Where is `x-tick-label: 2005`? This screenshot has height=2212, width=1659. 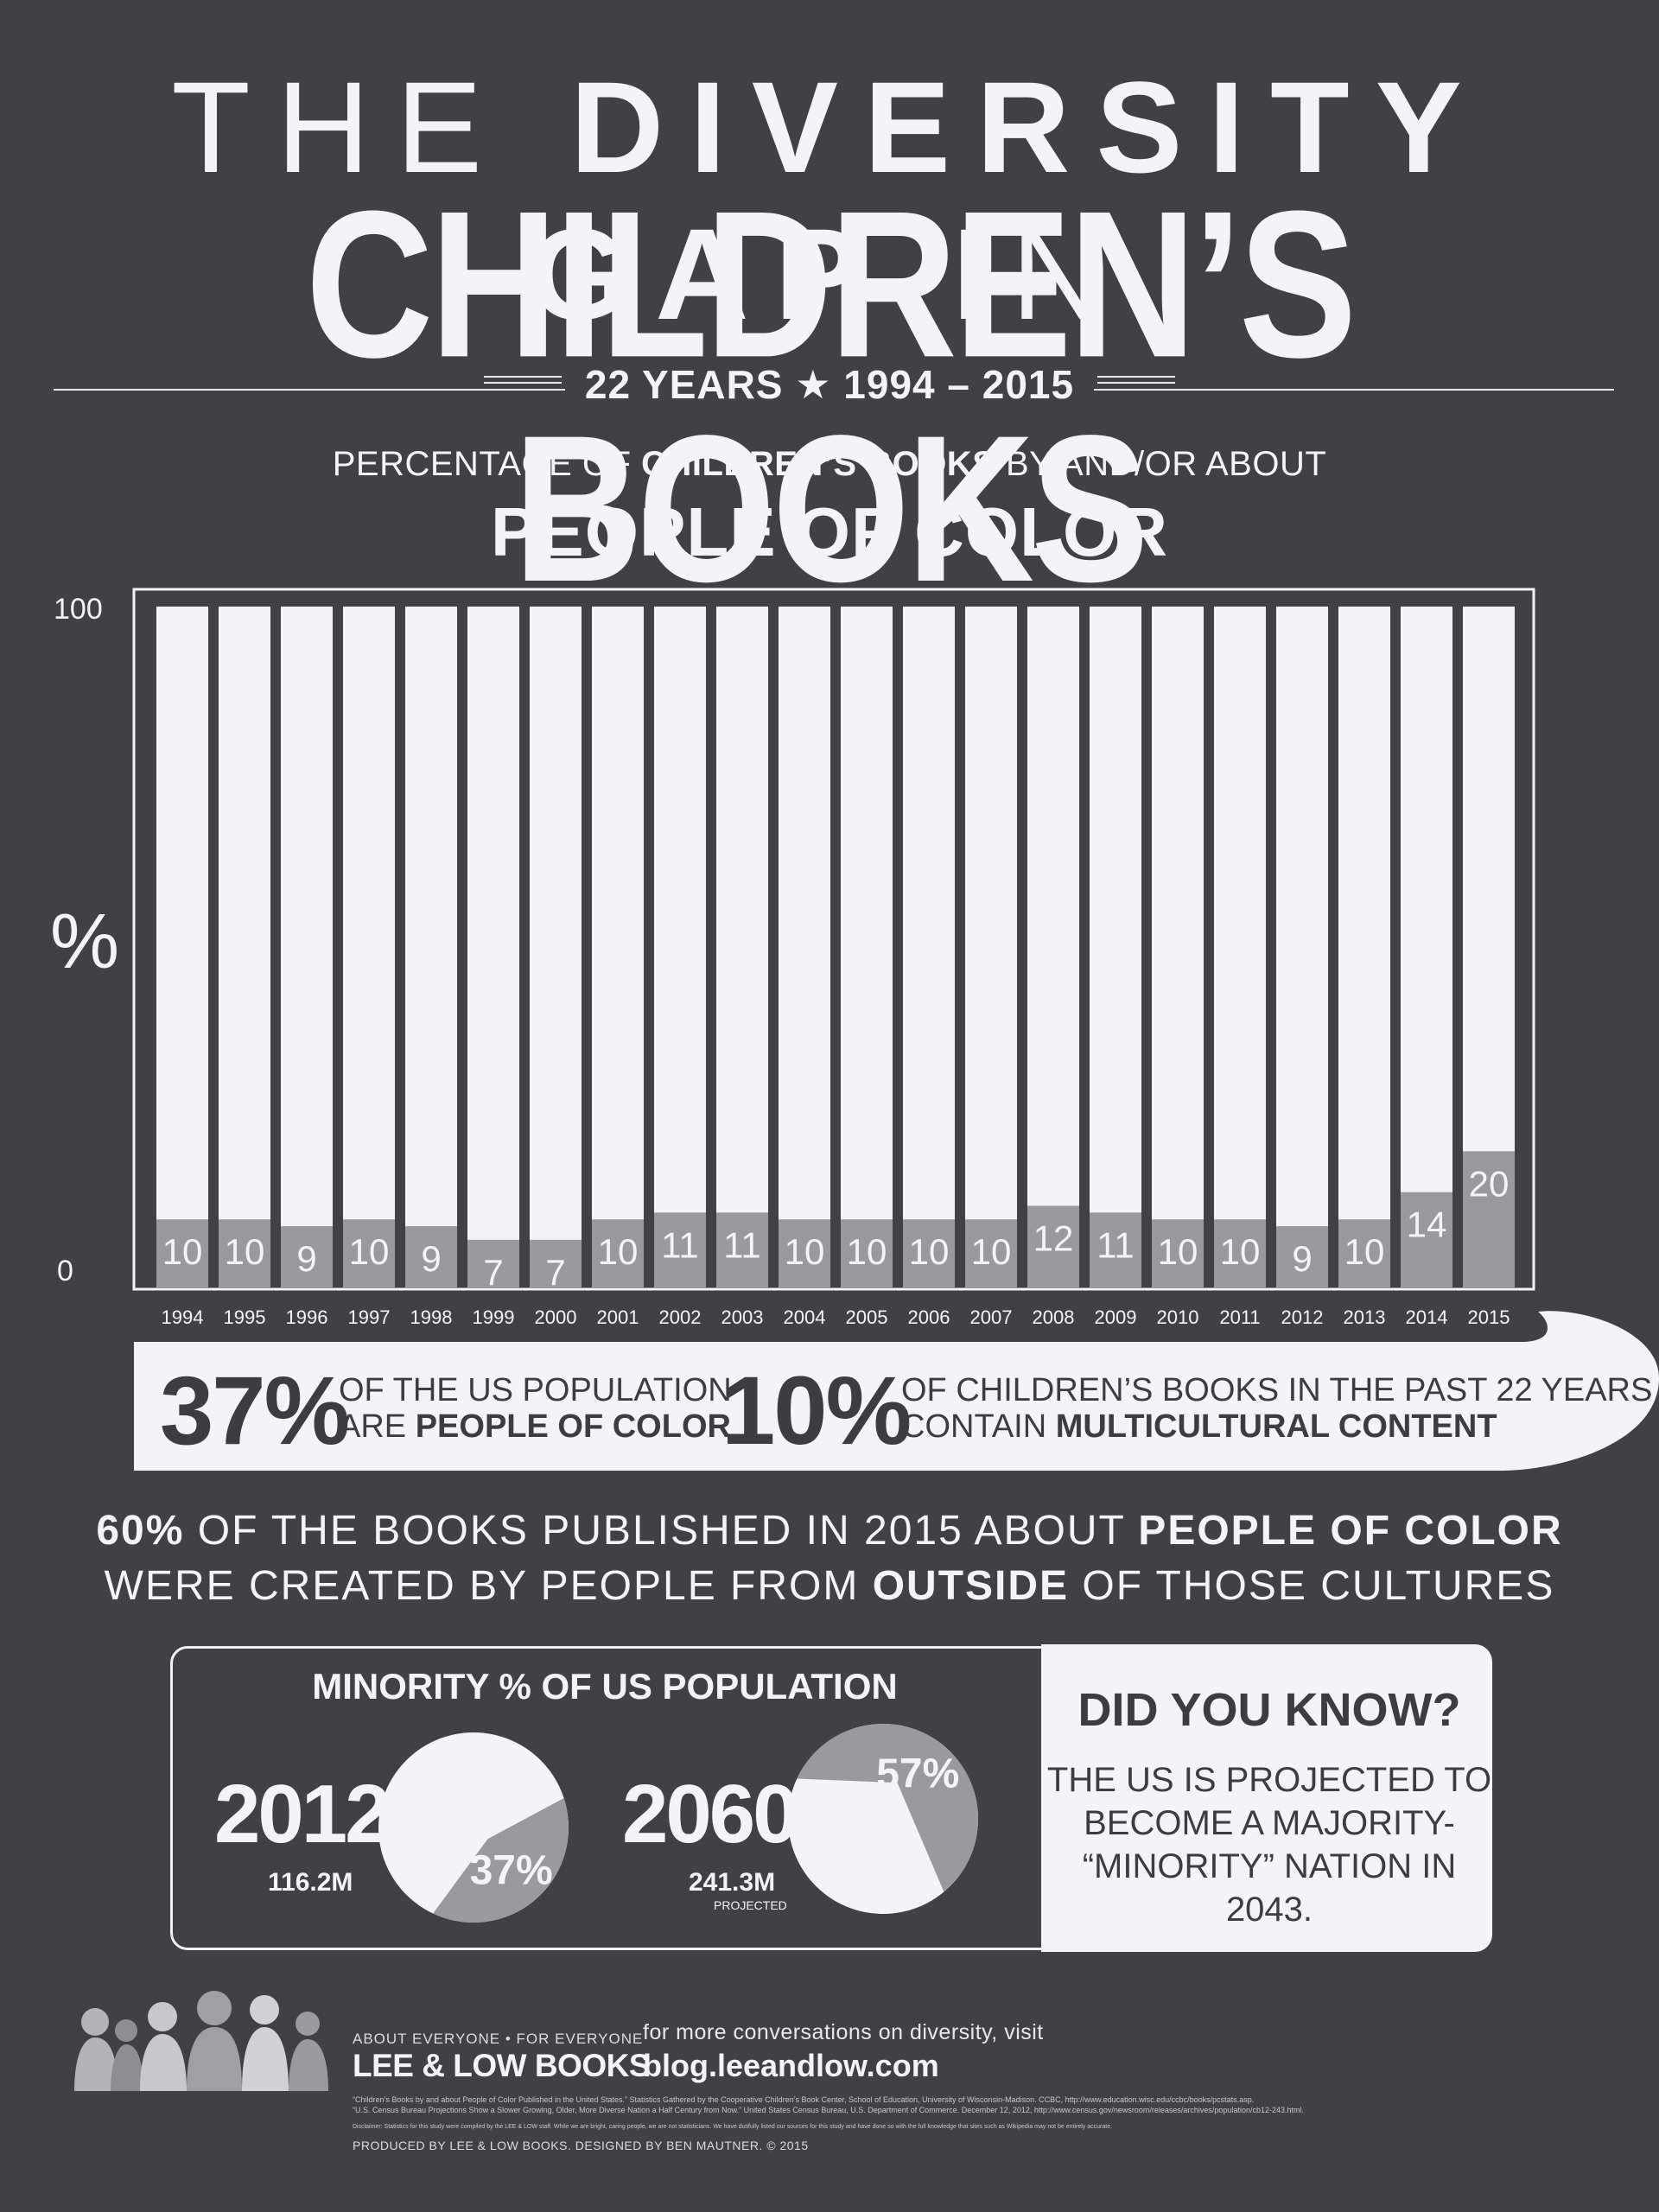 x-tick-label: 2005 is located at coordinates (867, 1317).